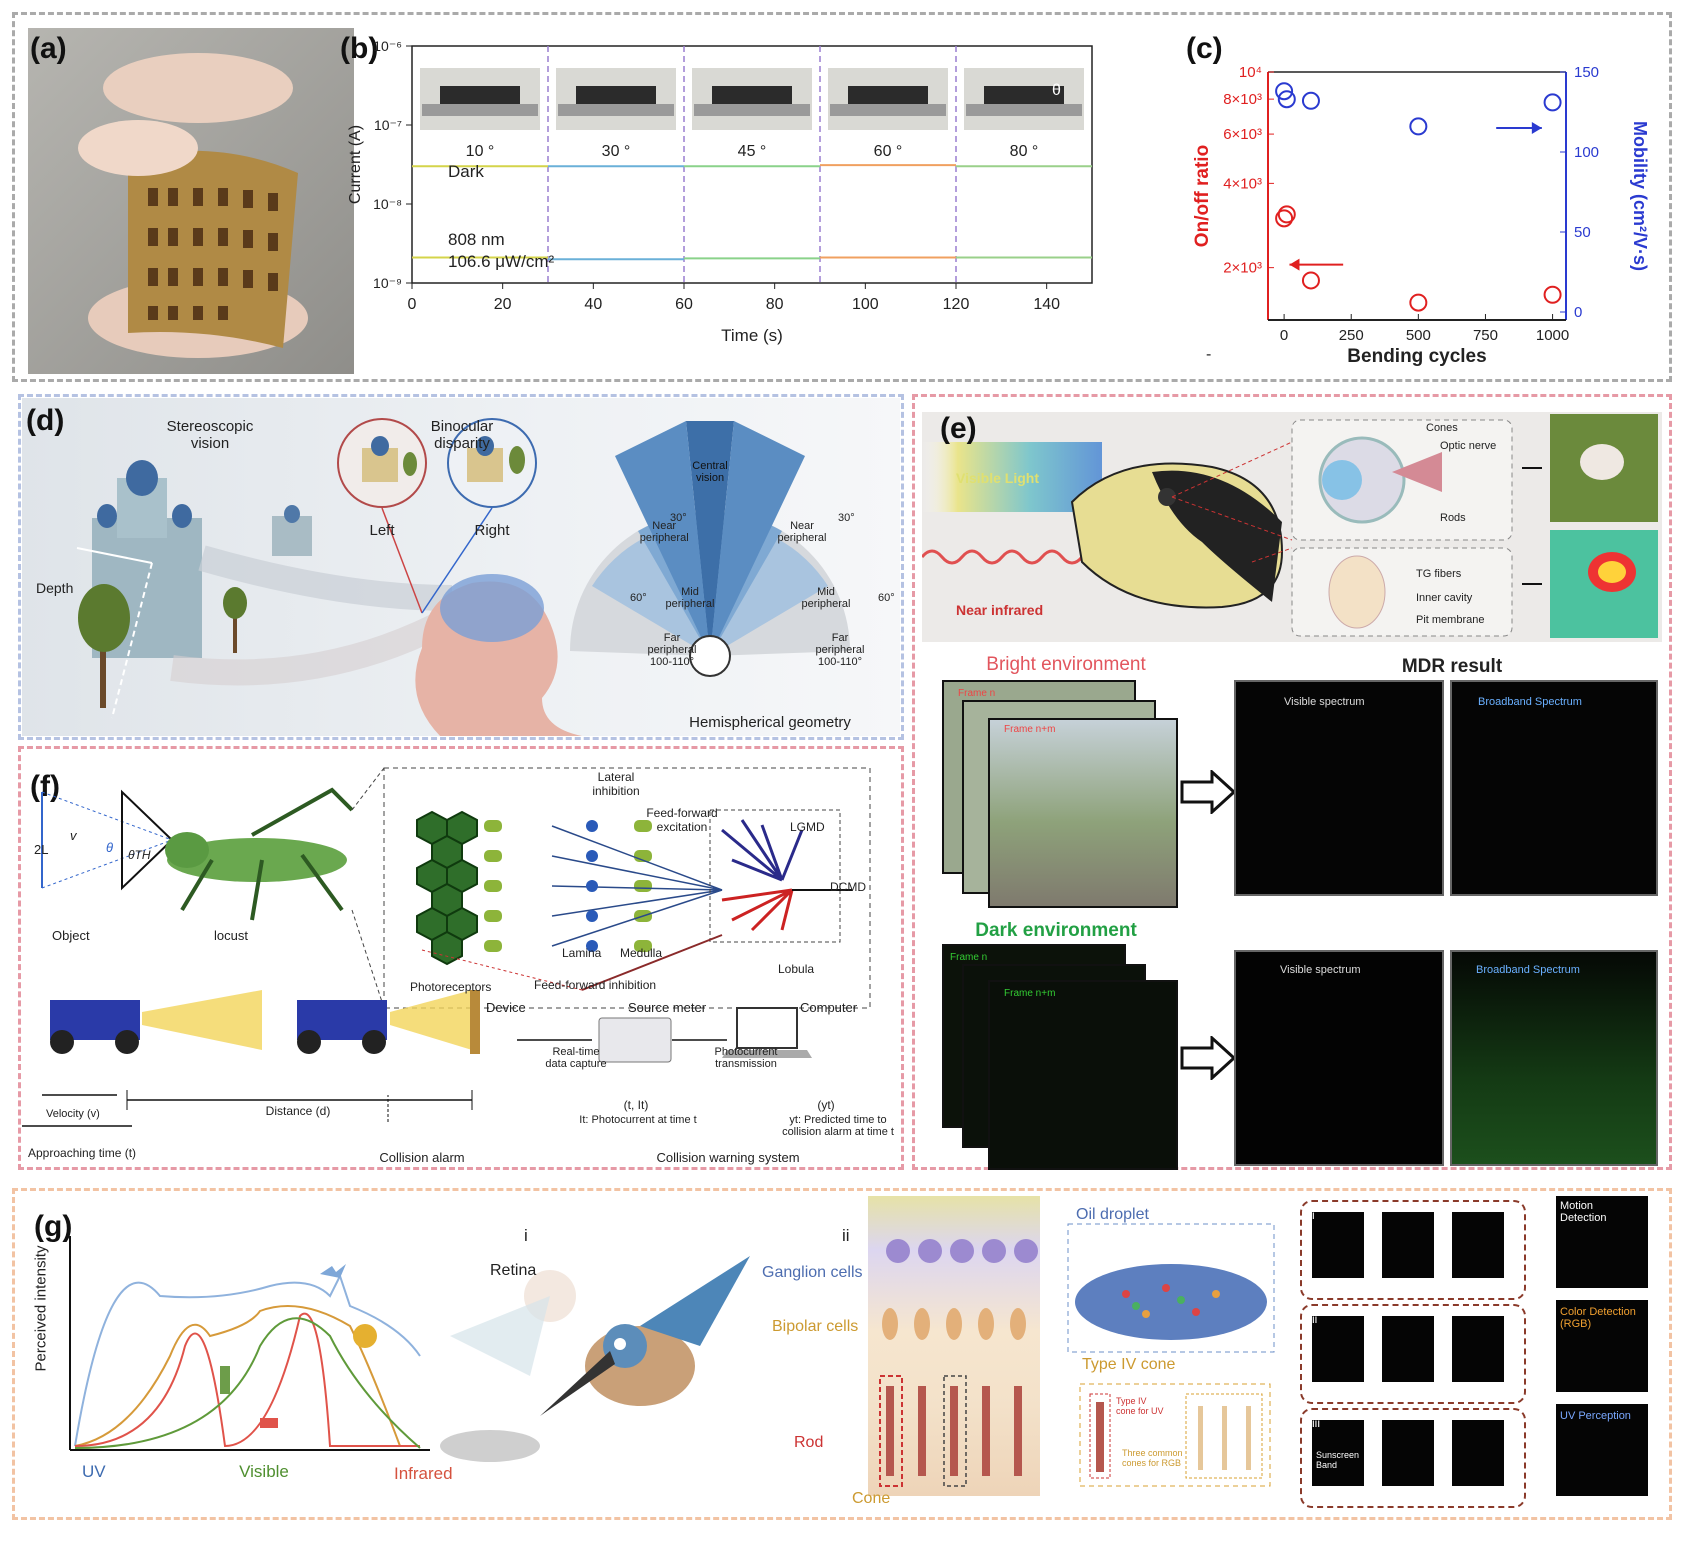  Describe the element at coordinates (846, 1235) in the screenshot. I see `g-ii: ii` at that location.